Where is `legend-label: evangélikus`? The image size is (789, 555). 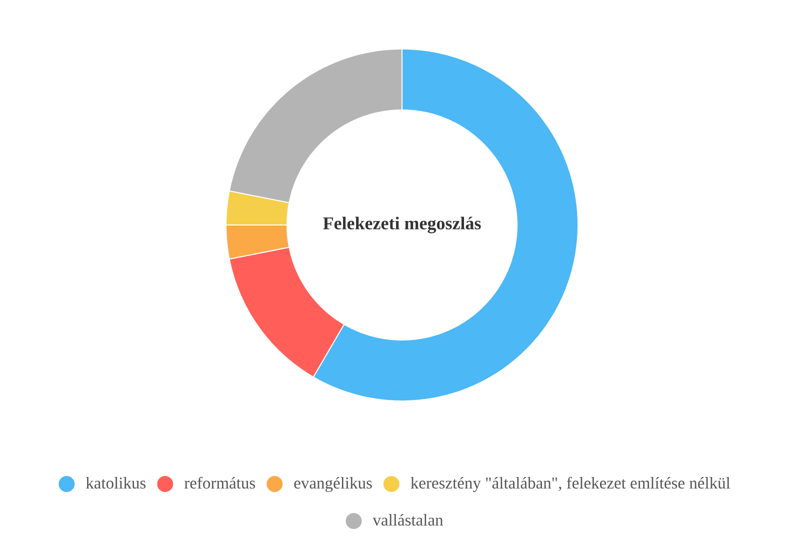
legend-label: evangélikus is located at coordinates (333, 484).